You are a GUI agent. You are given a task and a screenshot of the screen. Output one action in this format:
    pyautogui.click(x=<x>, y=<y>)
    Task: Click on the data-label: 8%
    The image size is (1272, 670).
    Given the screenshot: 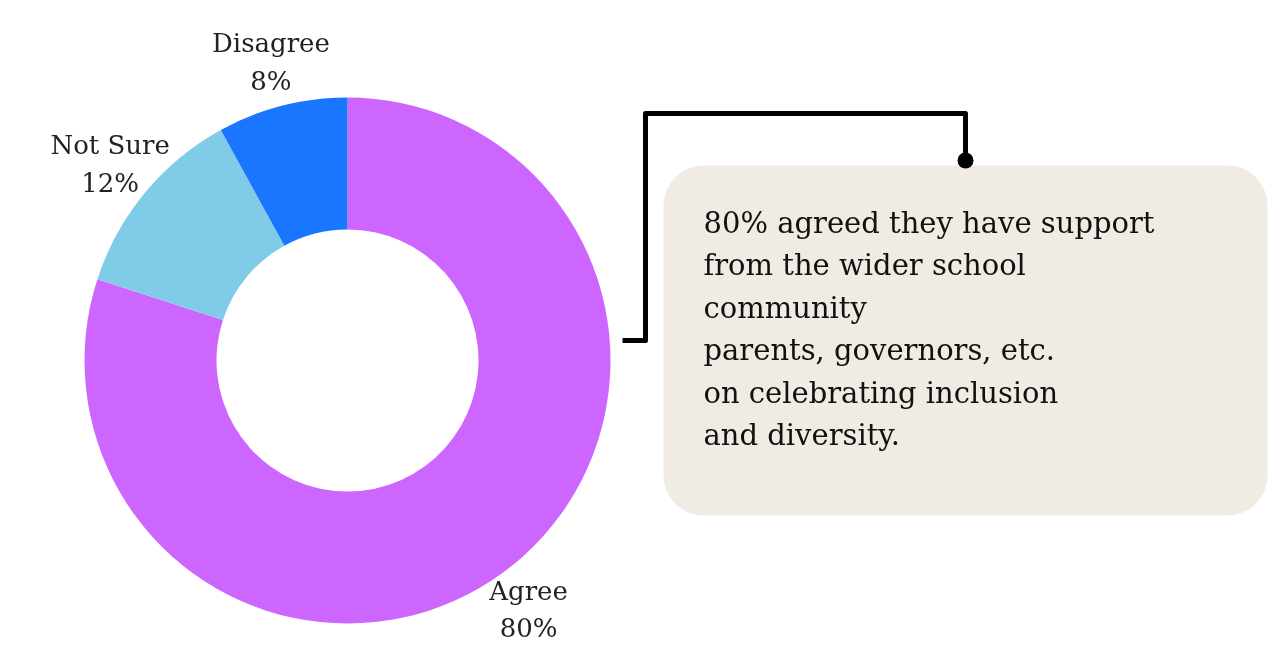 What is the action you would take?
    pyautogui.click(x=271, y=80)
    